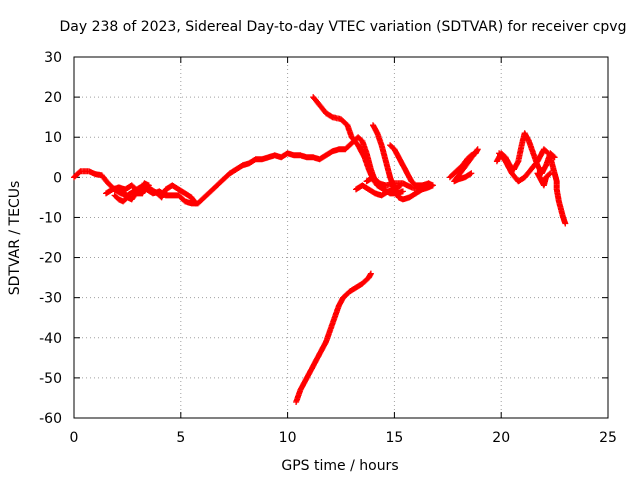 The height and width of the screenshot is (480, 640). I want to click on series-low-13h, so click(378, 190).